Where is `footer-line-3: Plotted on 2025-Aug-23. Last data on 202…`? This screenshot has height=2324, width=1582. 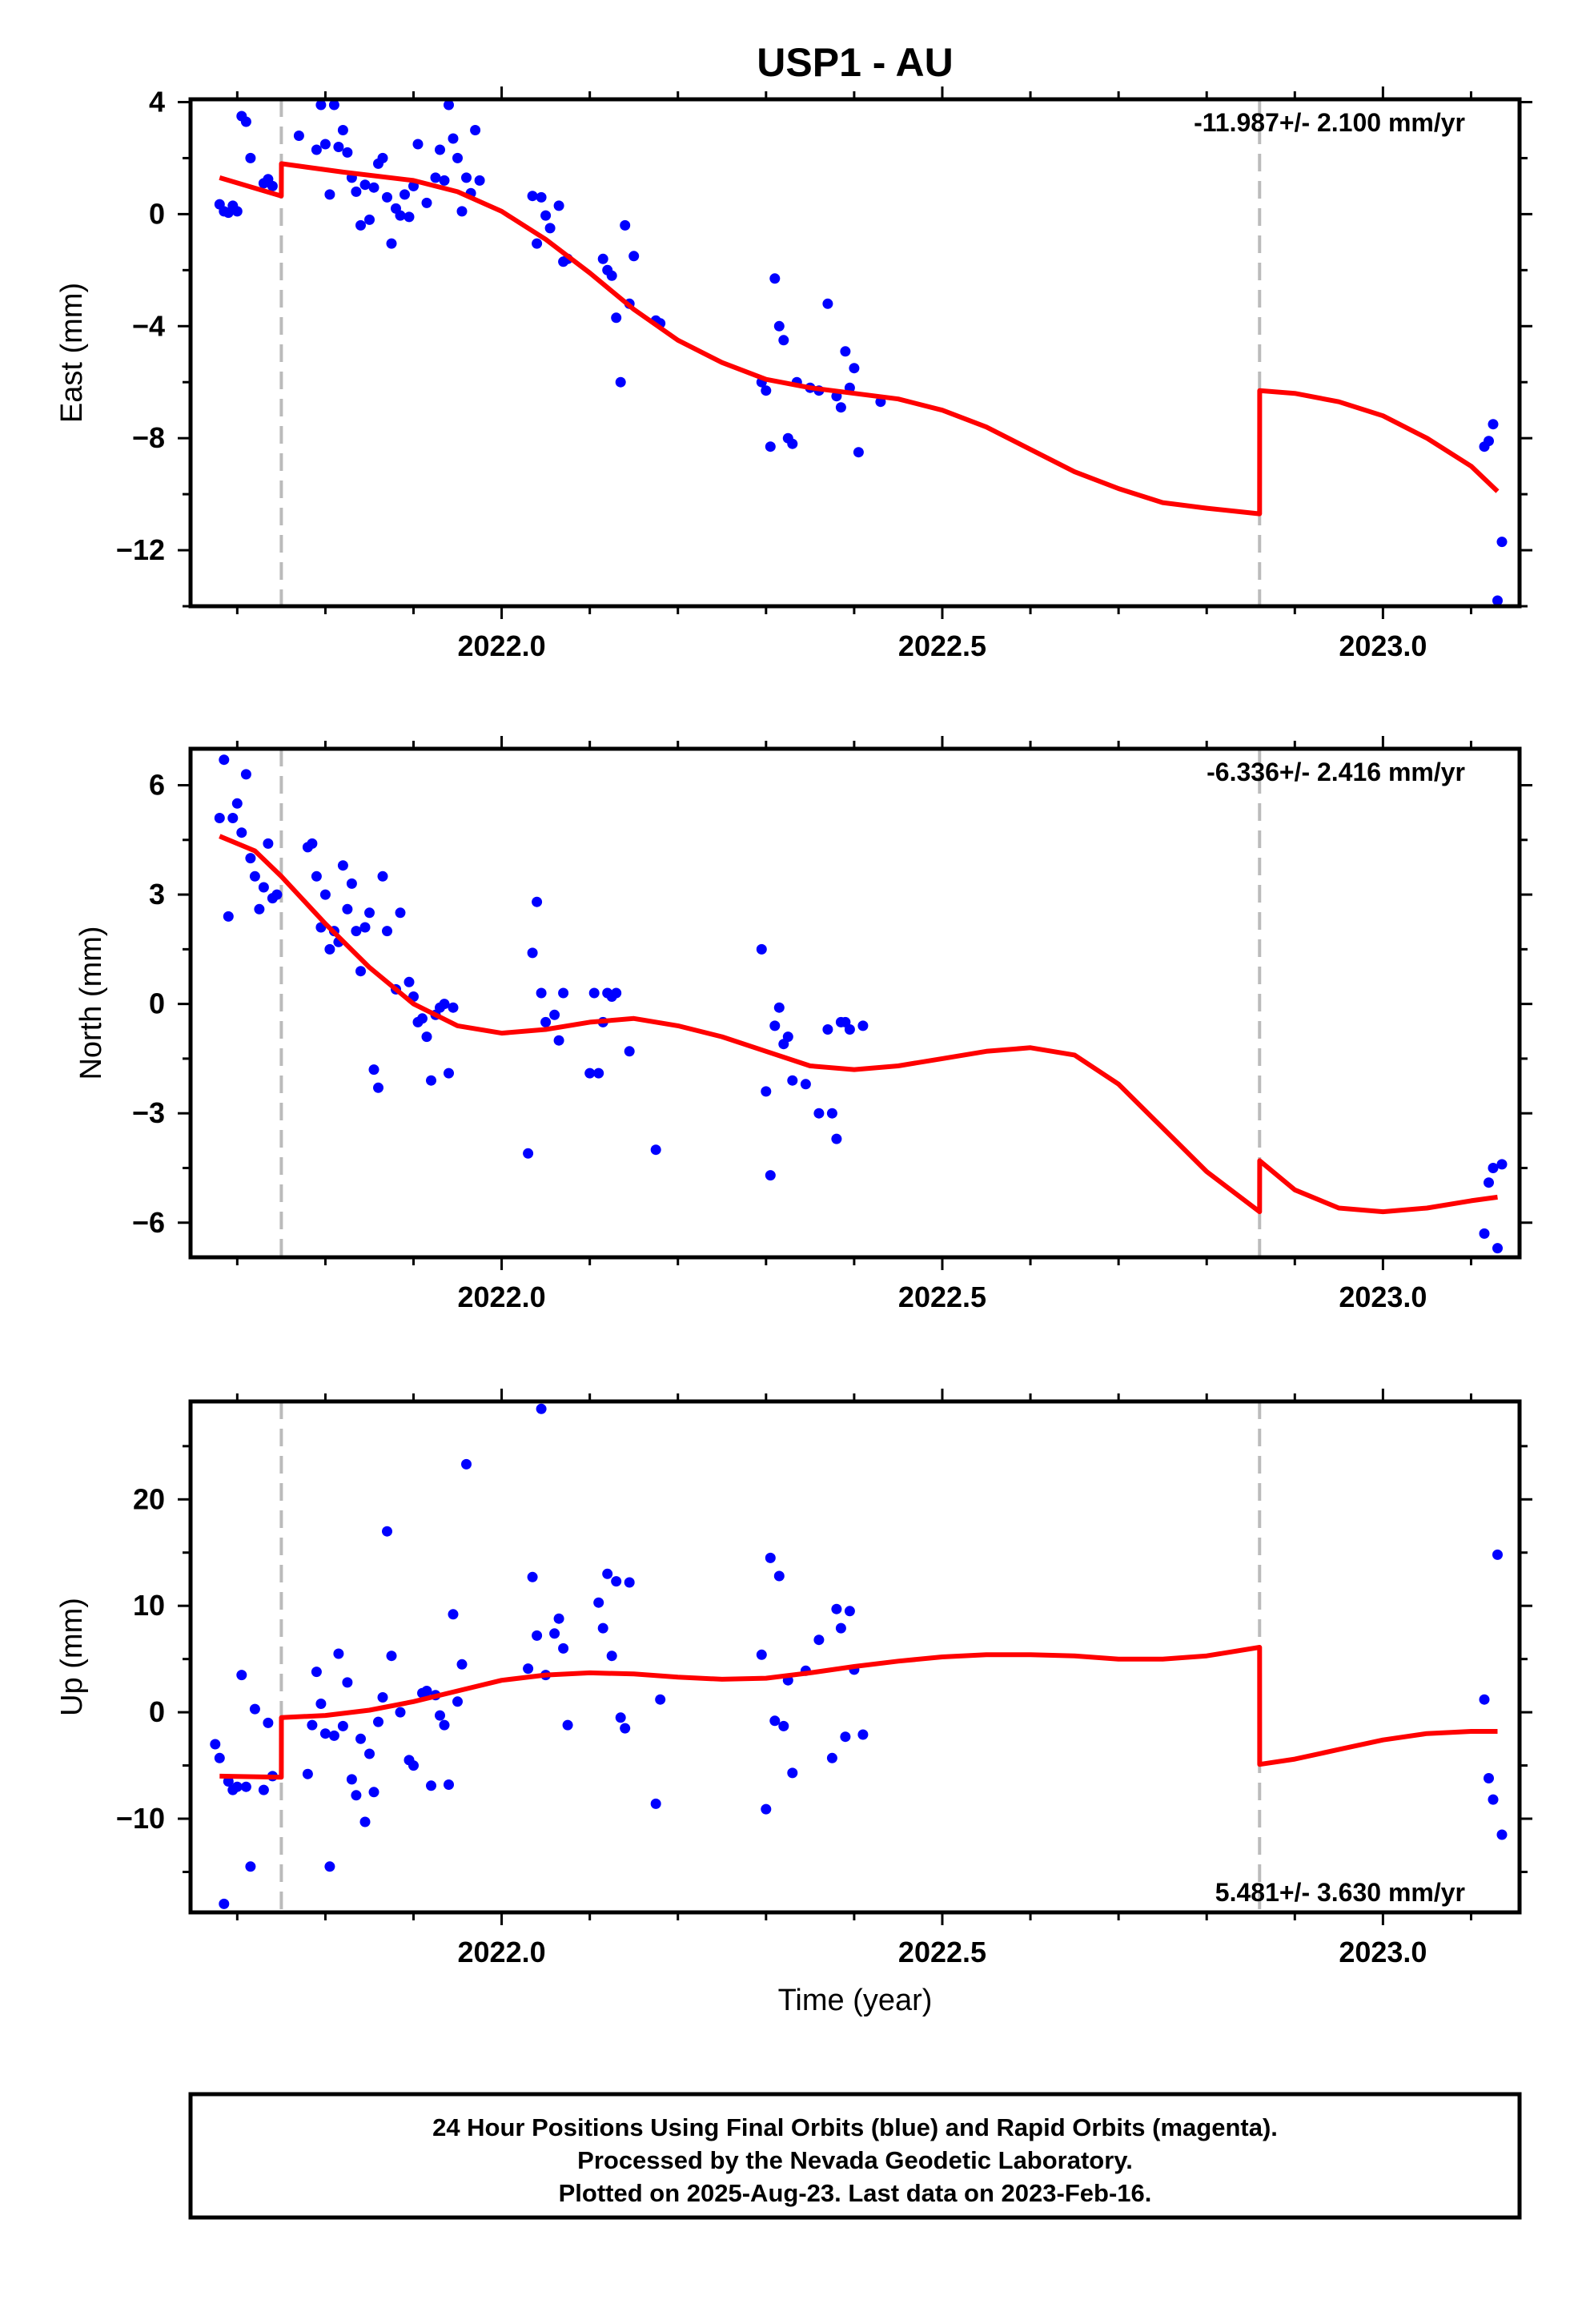 footer-line-3: Plotted on 2025-Aug-23. Last data on 202… is located at coordinates (855, 2193).